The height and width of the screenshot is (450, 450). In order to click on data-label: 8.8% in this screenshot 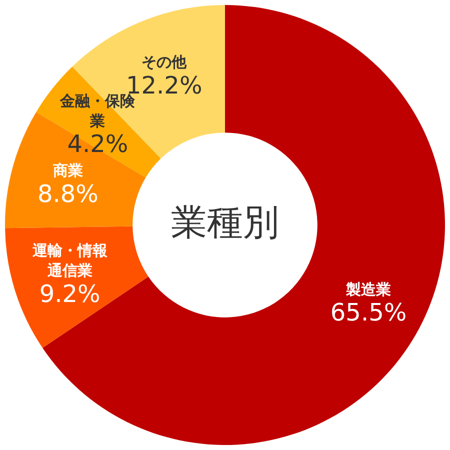, I will do `click(68, 194)`.